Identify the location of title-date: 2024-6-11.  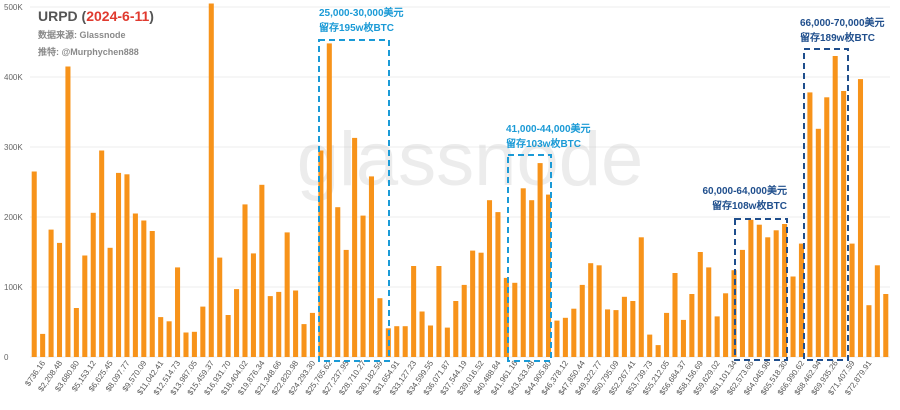
(118, 16).